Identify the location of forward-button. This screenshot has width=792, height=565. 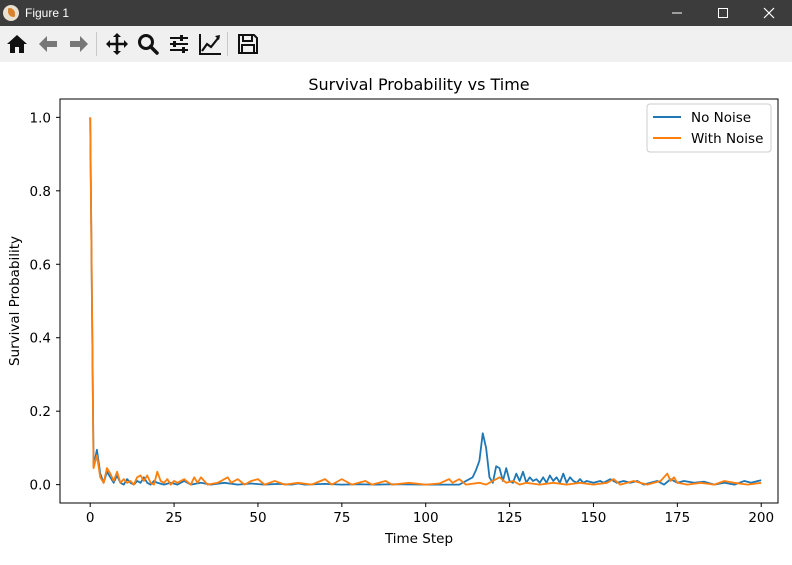
(78, 44).